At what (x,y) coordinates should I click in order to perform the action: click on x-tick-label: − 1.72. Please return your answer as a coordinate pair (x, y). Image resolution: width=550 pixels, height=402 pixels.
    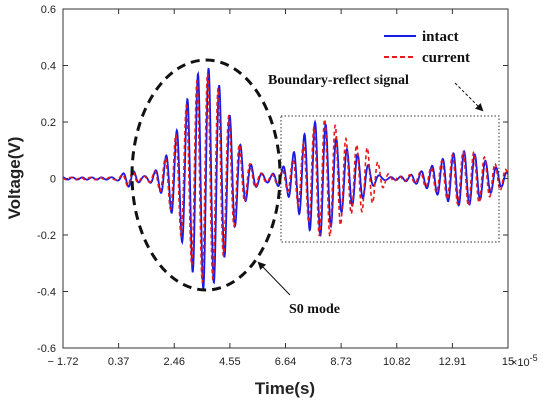
    Looking at the image, I should click on (63, 362).